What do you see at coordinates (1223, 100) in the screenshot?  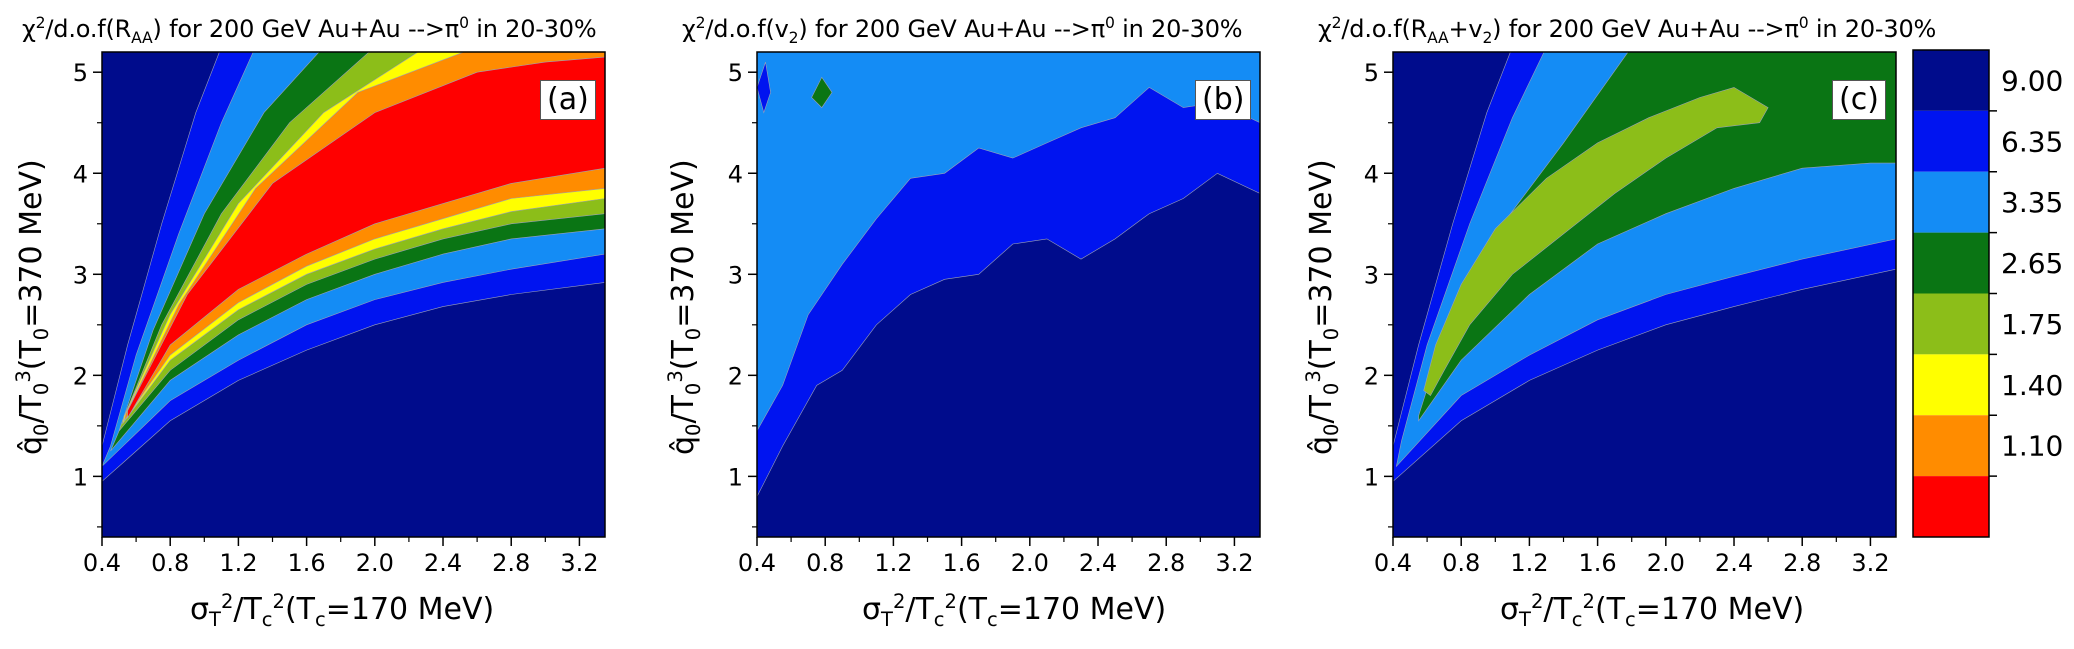 I see `panel-b-label: (b)` at bounding box center [1223, 100].